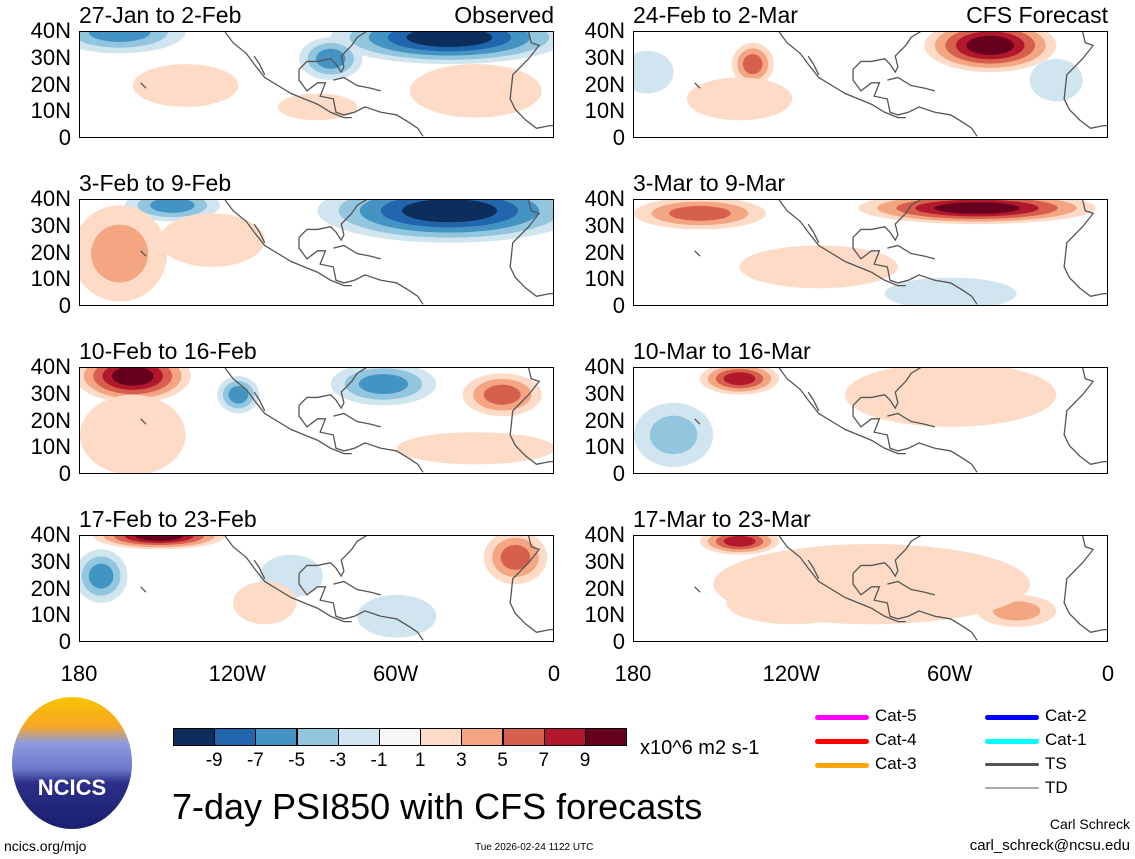 Image resolution: width=1135 pixels, height=859 pixels. Describe the element at coordinates (534, 847) in the screenshot. I see `footer-timestamp: Tue 2026-02-24 1122 UTC` at that location.